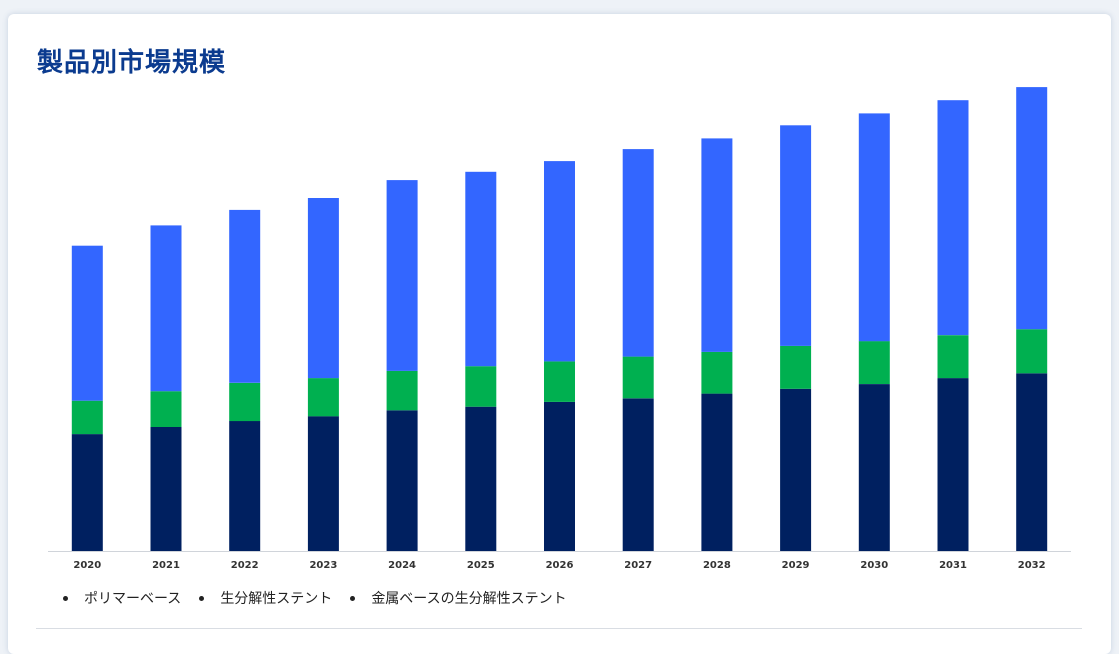 The height and width of the screenshot is (654, 1119). Describe the element at coordinates (132, 63) in the screenshot. I see `page-title: 製品別市場規模` at that location.